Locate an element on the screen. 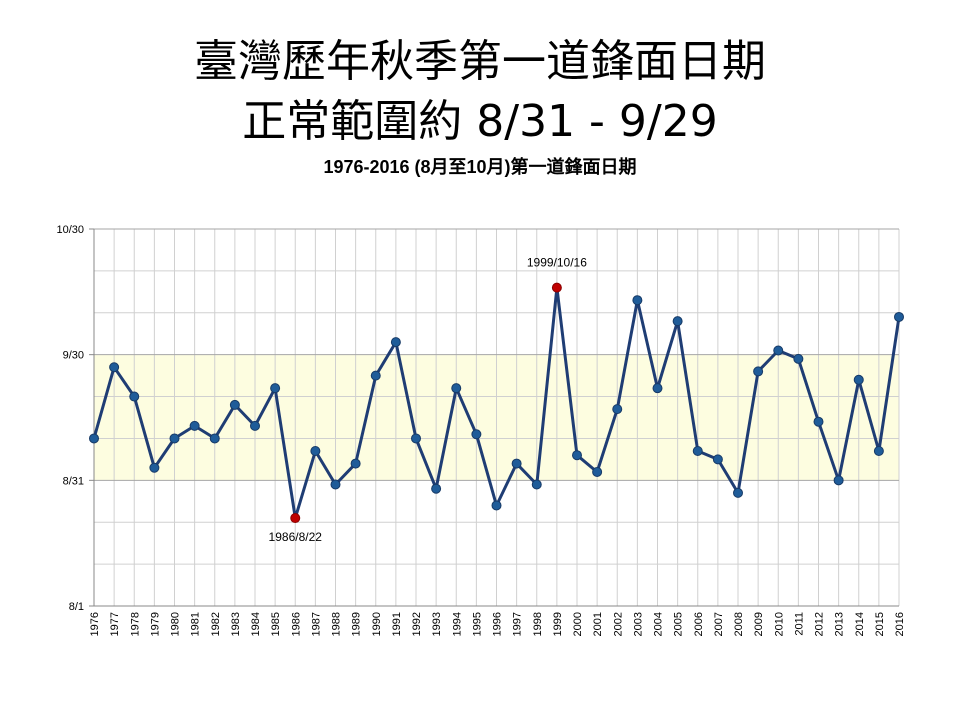 The width and height of the screenshot is (960, 720). x-tick-label: 2001 is located at coordinates (598, 624).